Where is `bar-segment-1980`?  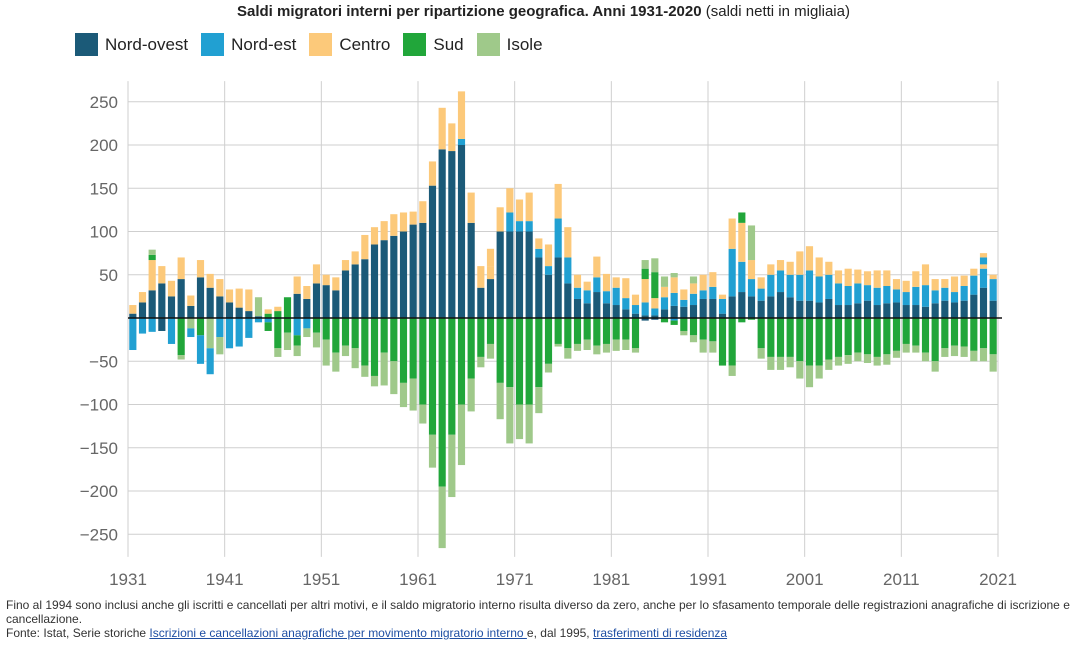
bar-segment-1980 is located at coordinates (606, 348).